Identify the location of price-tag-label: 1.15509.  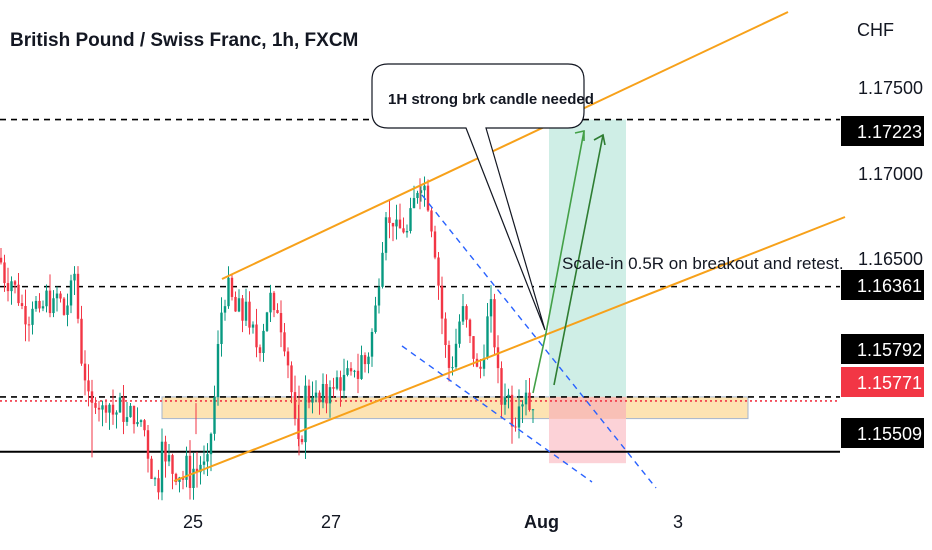
(889, 434).